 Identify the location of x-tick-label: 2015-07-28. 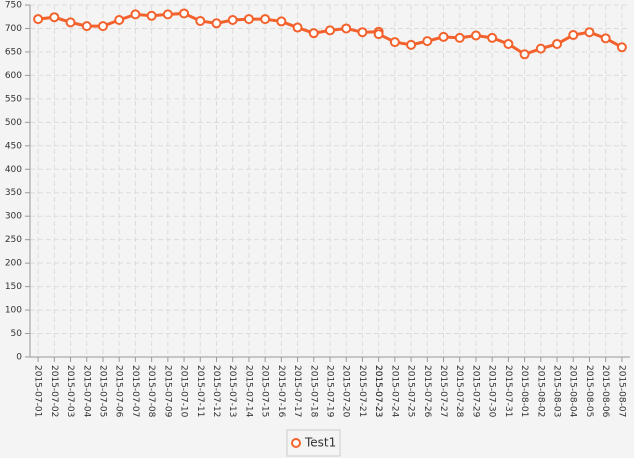
(459, 391).